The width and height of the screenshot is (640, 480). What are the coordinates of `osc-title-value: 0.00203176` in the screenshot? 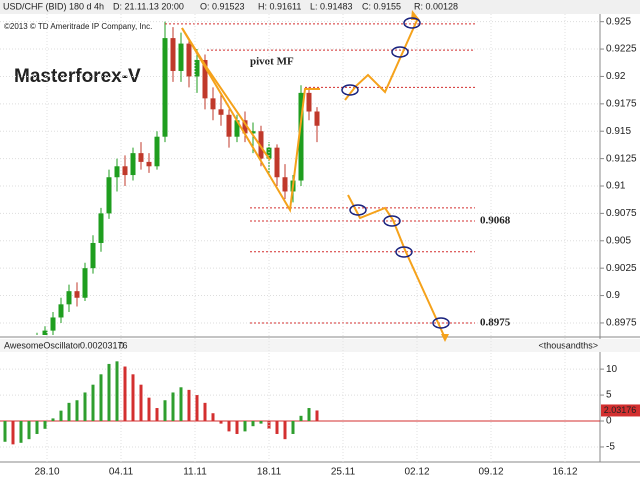 It's located at (104, 345).